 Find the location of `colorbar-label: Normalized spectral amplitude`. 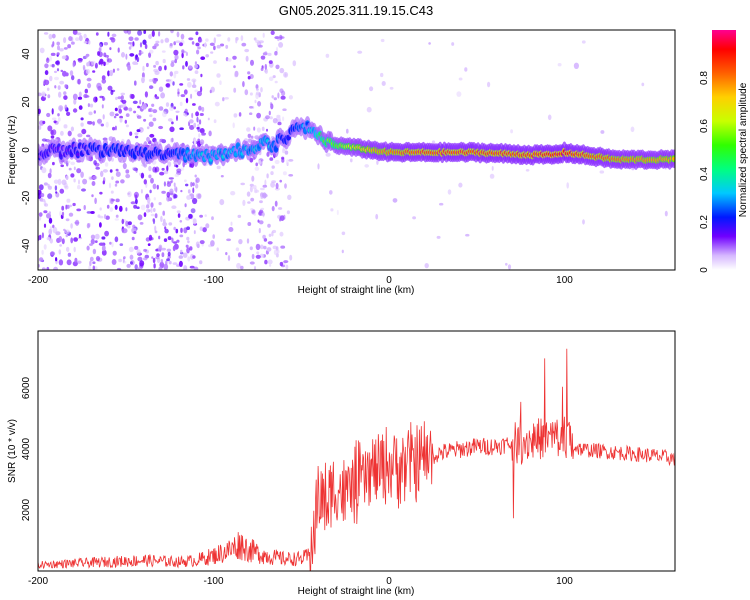

colorbar-label: Normalized spectral amplitude is located at coordinates (743, 149).